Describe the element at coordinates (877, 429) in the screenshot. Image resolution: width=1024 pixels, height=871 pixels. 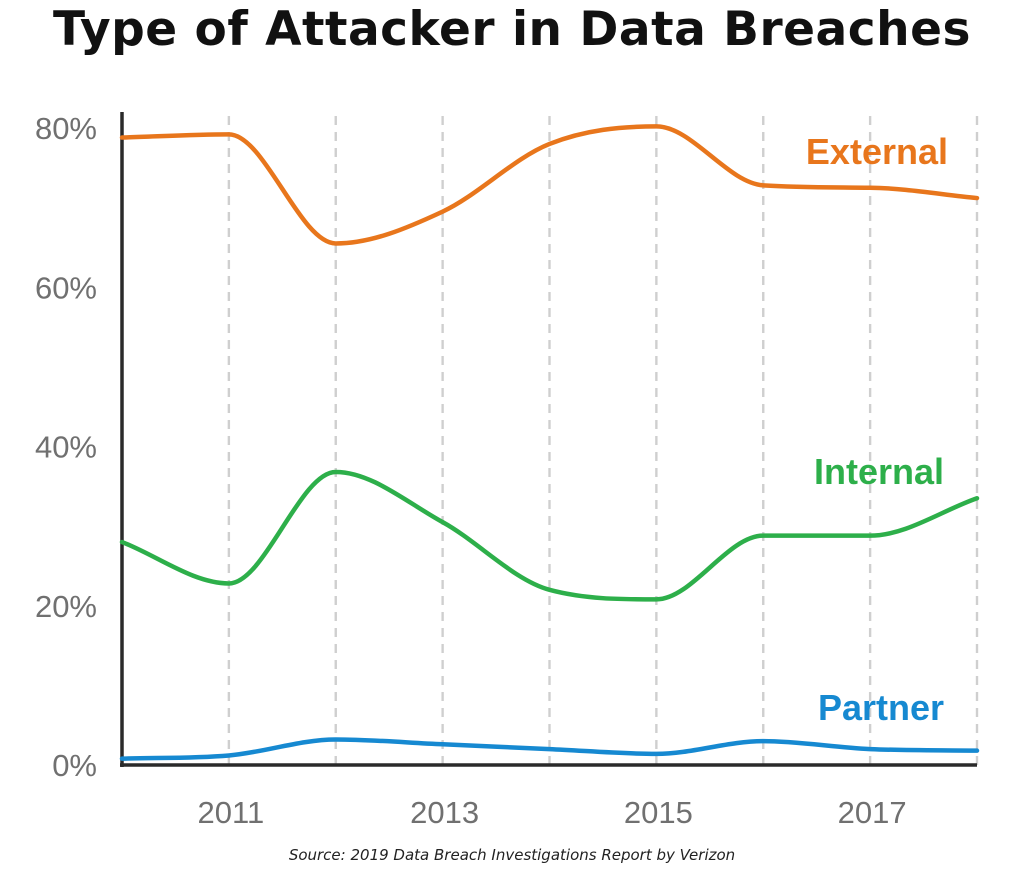
I see `series-labels: External Internal Partner` at that location.